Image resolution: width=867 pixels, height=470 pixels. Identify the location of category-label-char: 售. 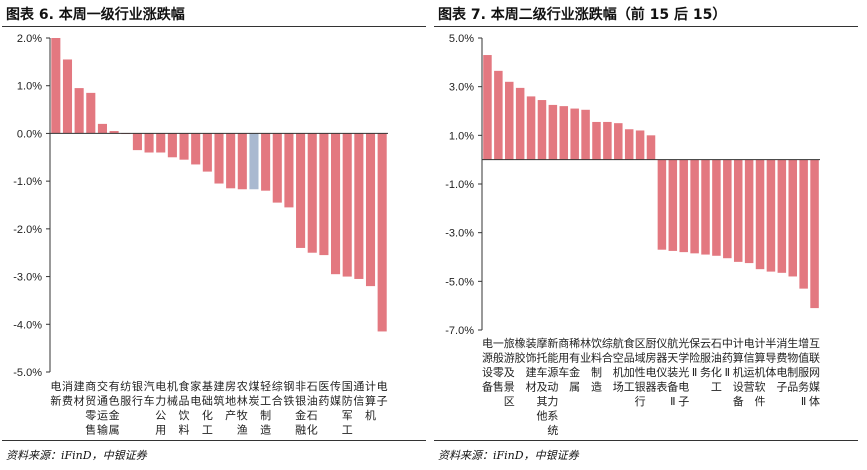
(90, 430).